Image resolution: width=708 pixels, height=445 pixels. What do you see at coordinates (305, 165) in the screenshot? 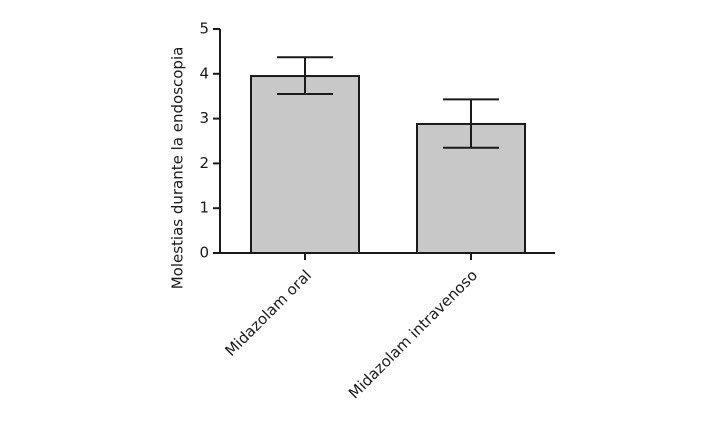
I see `bar` at bounding box center [305, 165].